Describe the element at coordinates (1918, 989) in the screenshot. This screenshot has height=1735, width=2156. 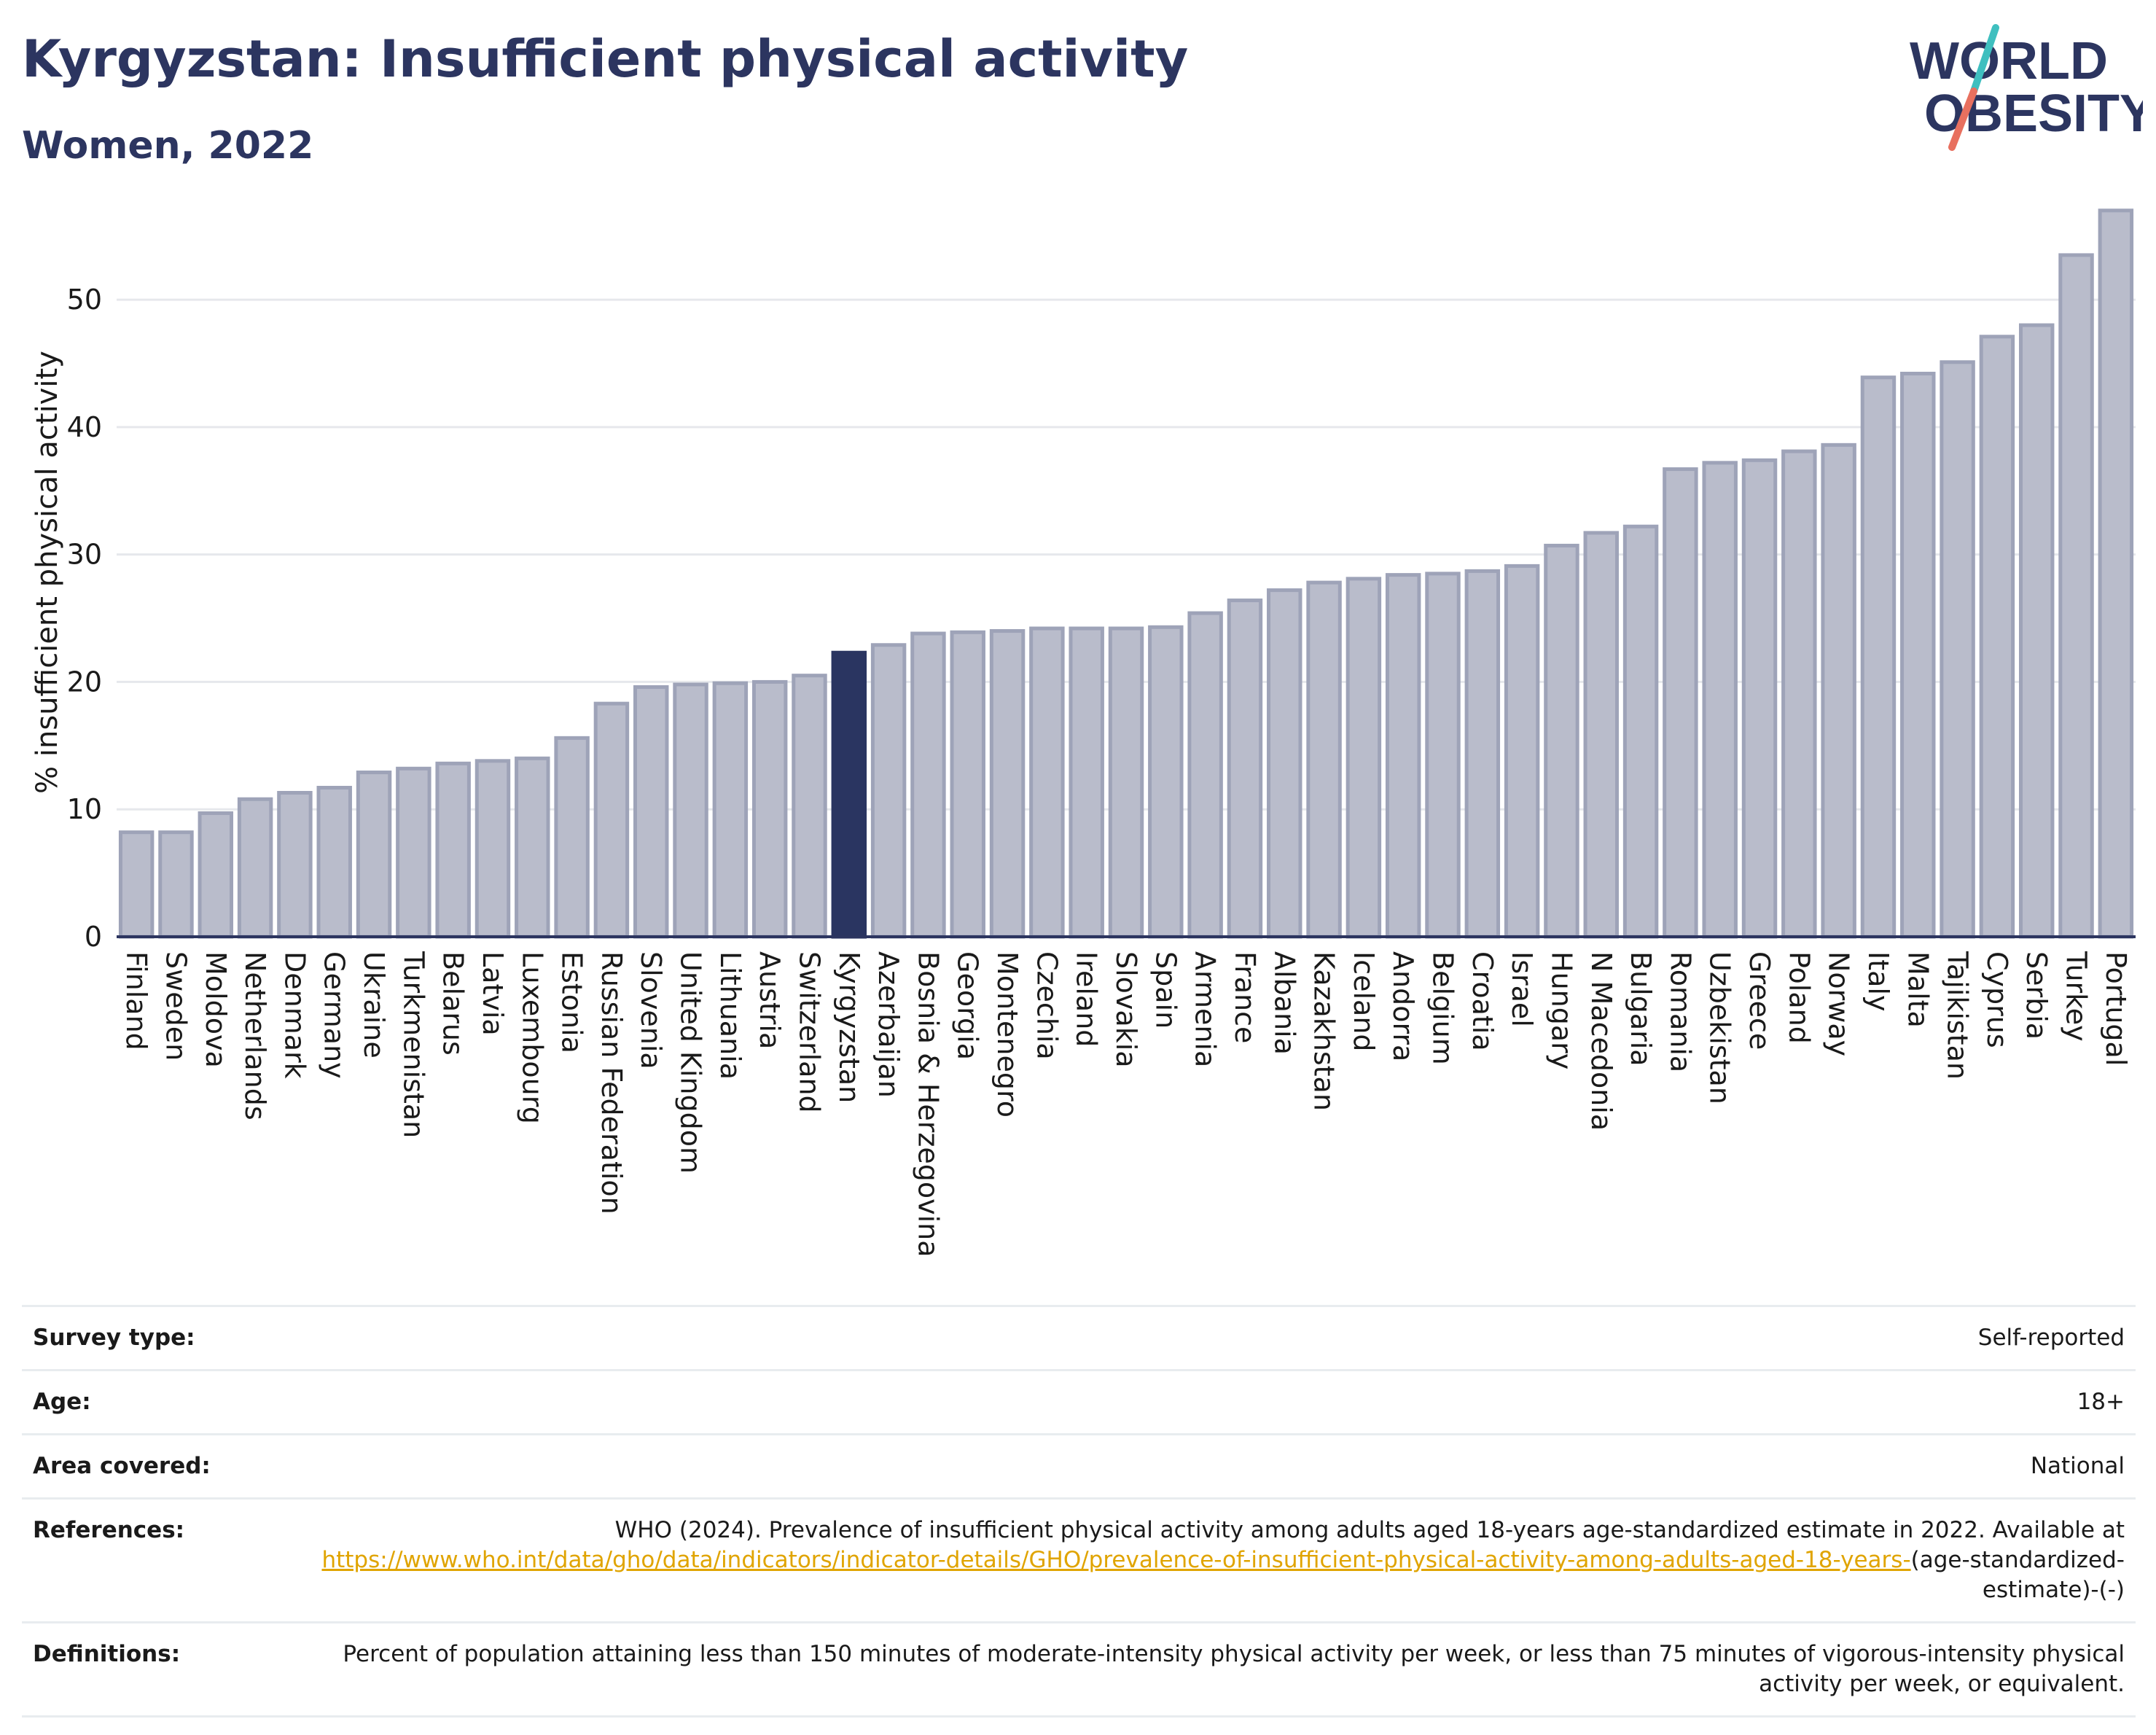
I see `x-tick-label: Malta` at that location.